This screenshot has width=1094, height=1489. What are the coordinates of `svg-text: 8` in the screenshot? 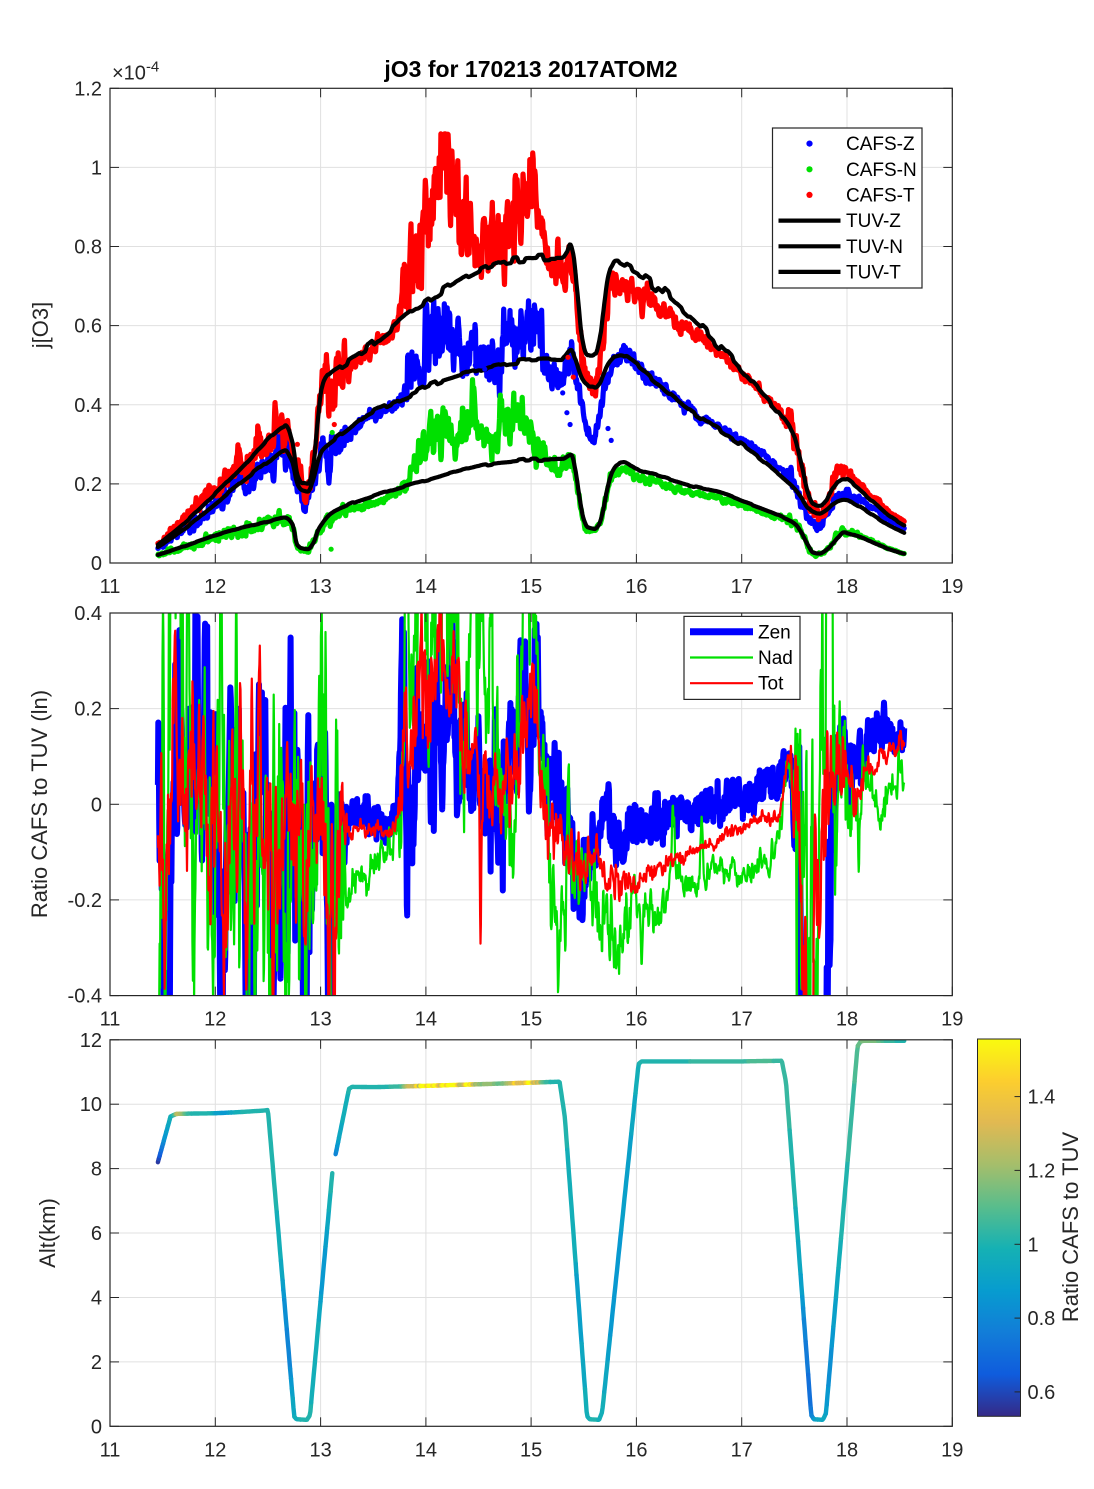 It's located at (96, 1170).